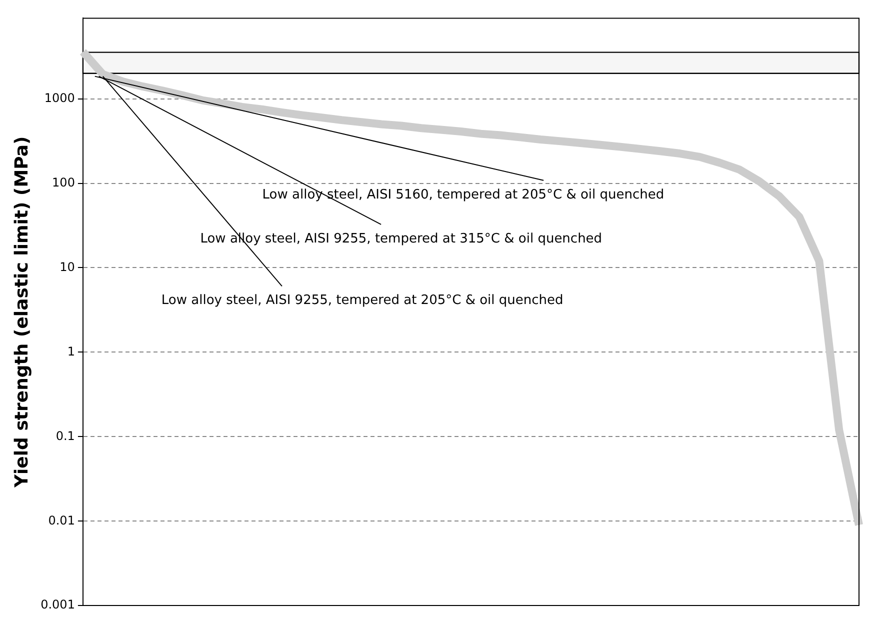  Describe the element at coordinates (63, 182) in the screenshot. I see `y-tick-label: 100` at that location.